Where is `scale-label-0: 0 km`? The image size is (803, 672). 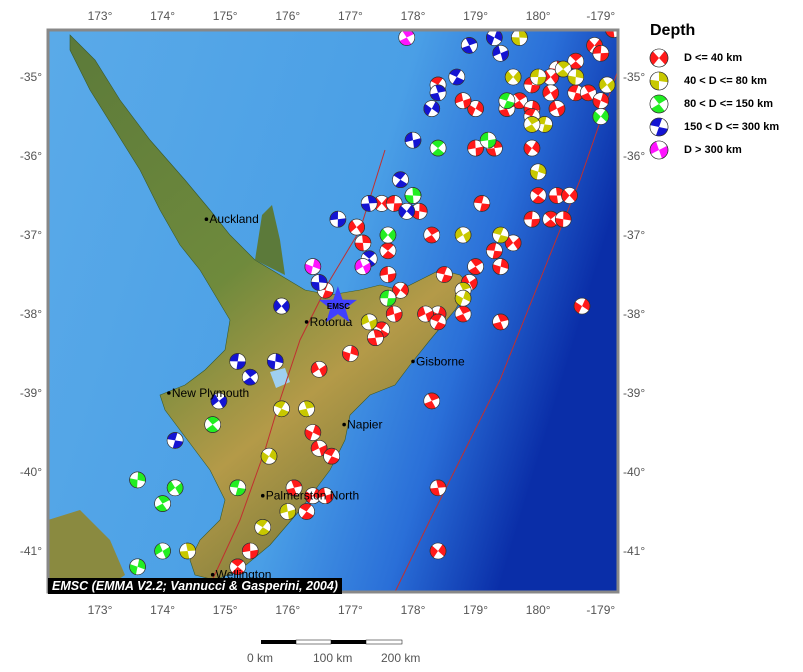 scale-label-0: 0 km is located at coordinates (260, 658).